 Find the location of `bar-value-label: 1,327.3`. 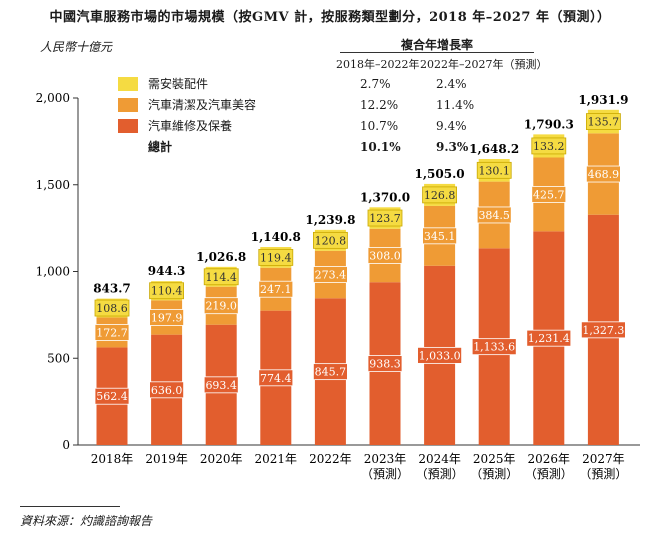

bar-value-label: 1,327.3 is located at coordinates (603, 330).